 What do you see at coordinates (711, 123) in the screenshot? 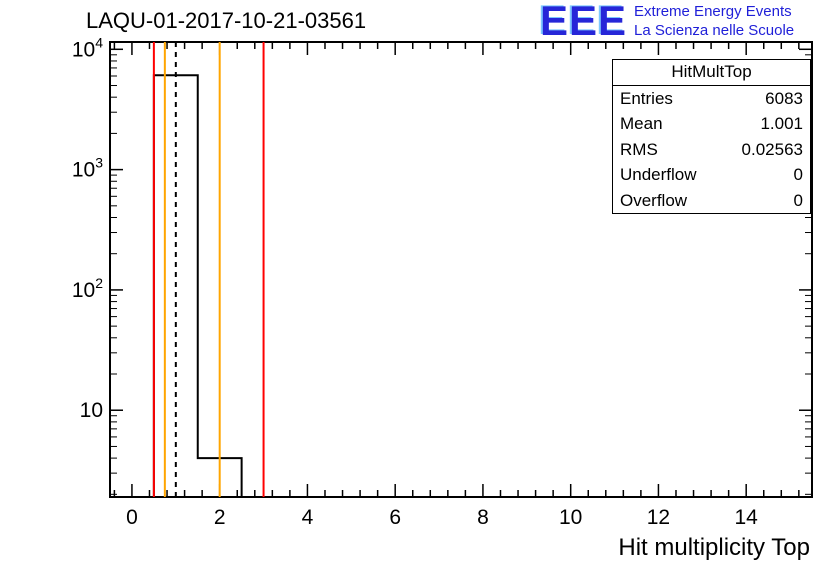
I see `stats-row-mean: Mean 1.001` at bounding box center [711, 123].